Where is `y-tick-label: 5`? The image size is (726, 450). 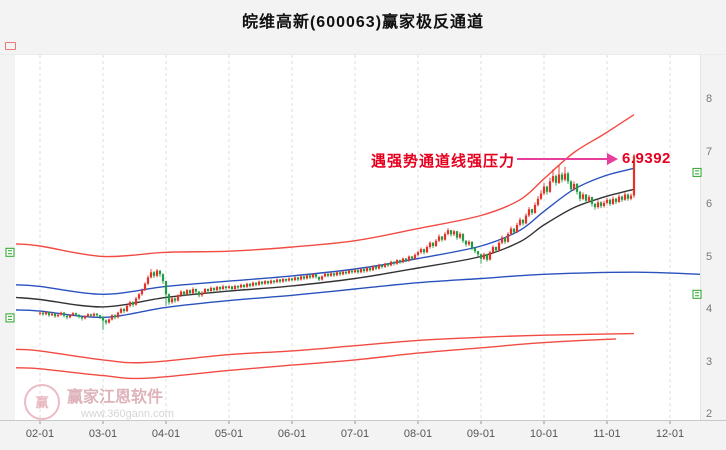 y-tick-label: 5 is located at coordinates (709, 256).